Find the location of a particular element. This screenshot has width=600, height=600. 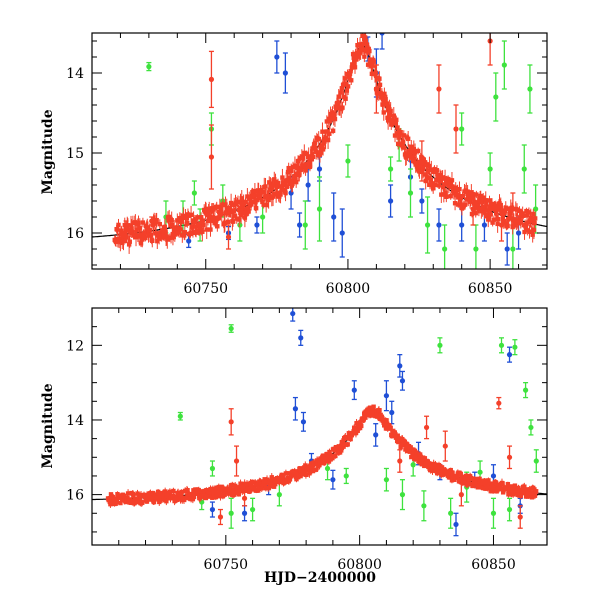

y-tick-label: 16 is located at coordinates (75, 234).